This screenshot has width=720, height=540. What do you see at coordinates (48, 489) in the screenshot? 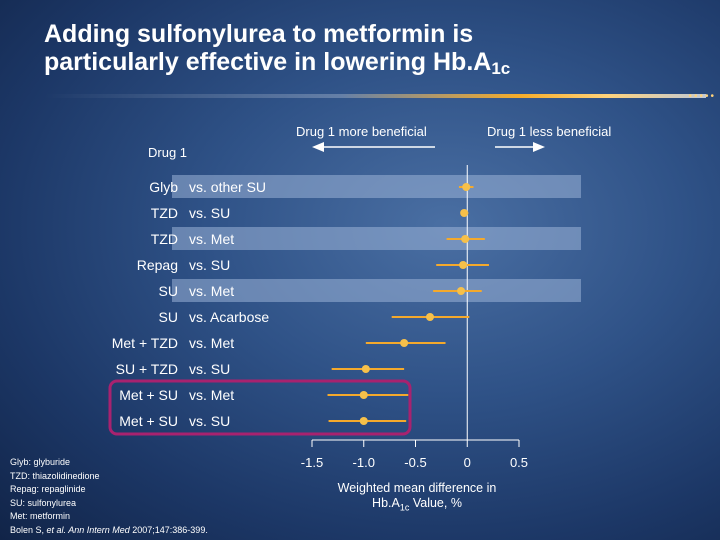
I see `footnote-repag: Repag: repaglinide` at bounding box center [48, 489].